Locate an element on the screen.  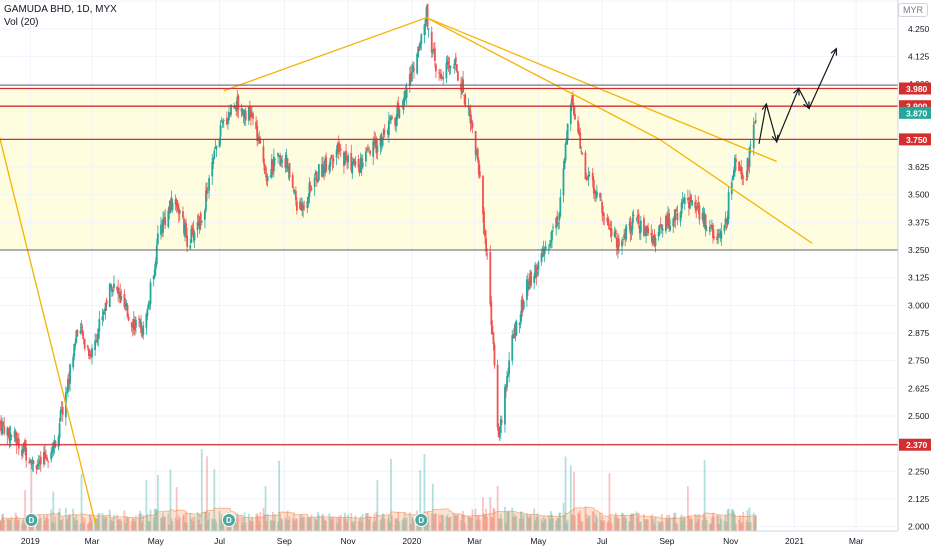
currency-badge: MYR is located at coordinates (913, 10).